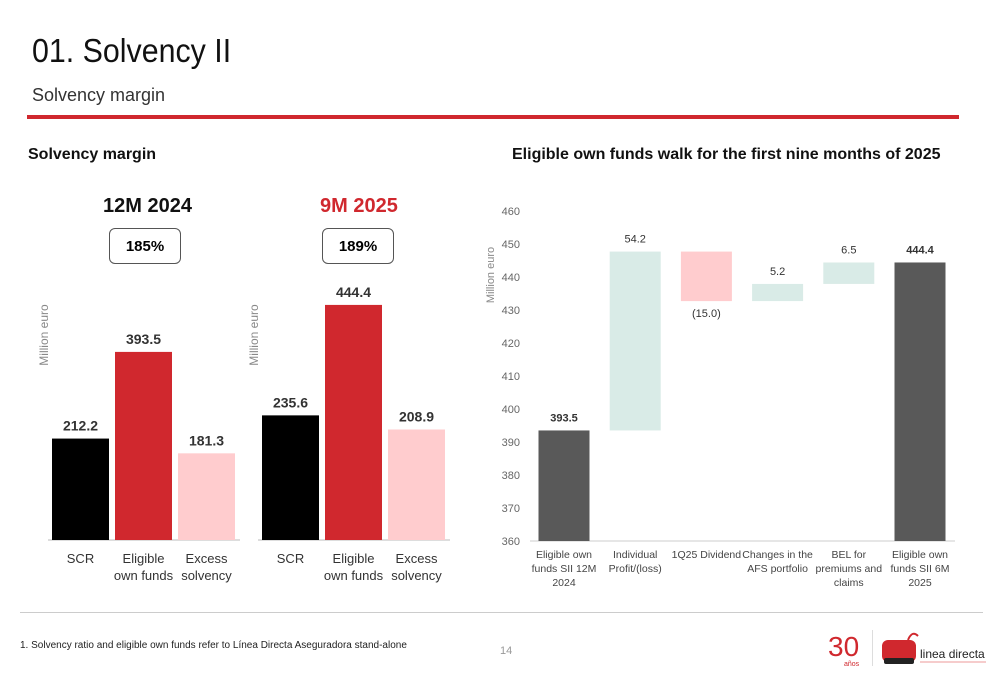 Image resolution: width=1000 pixels, height=685 pixels. Describe the element at coordinates (848, 250) in the screenshot. I see `data-label: 6.5` at that location.